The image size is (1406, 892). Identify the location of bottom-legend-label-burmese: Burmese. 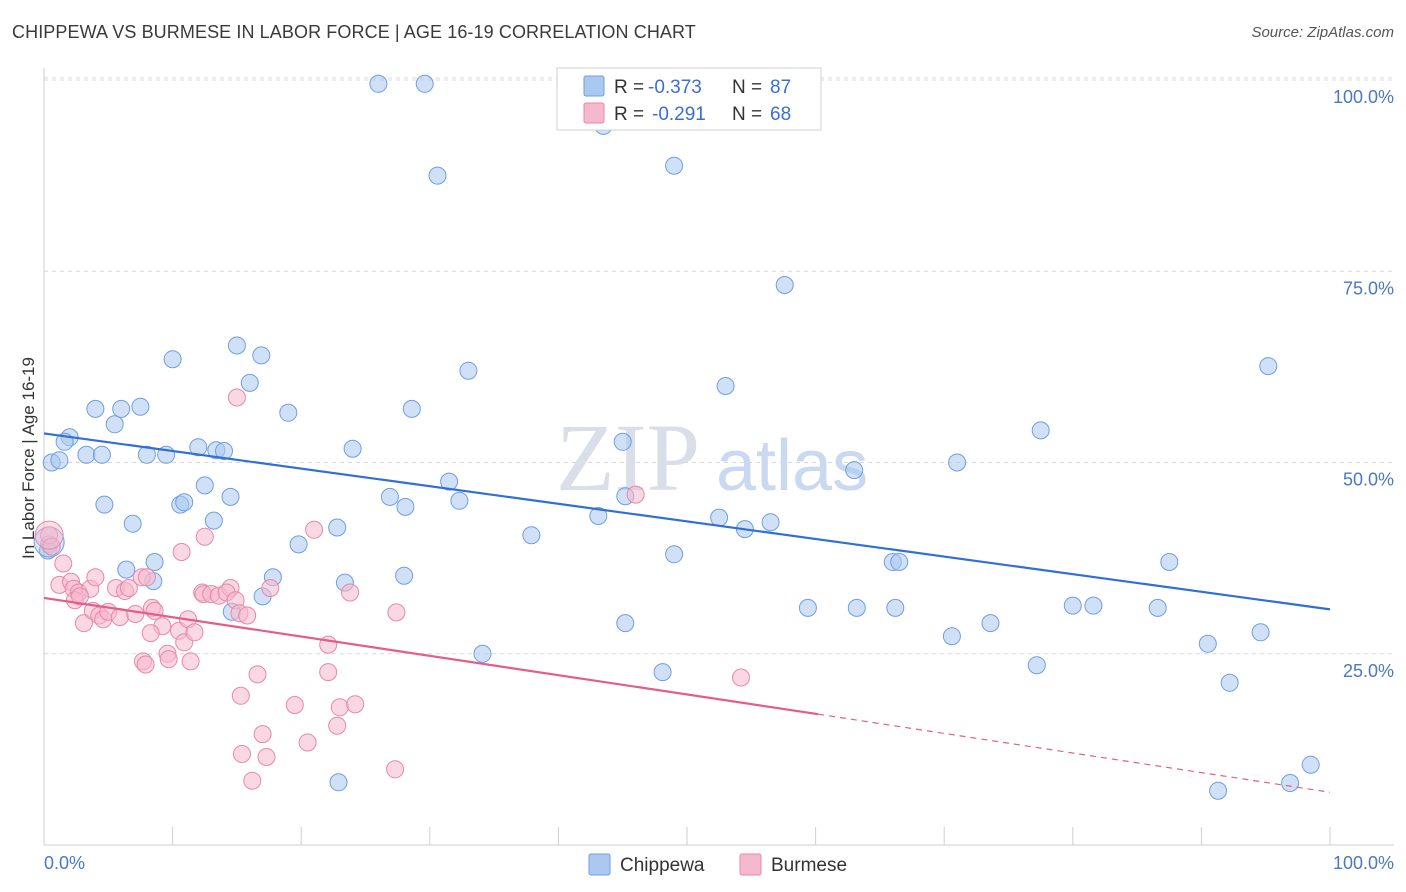
(809, 865).